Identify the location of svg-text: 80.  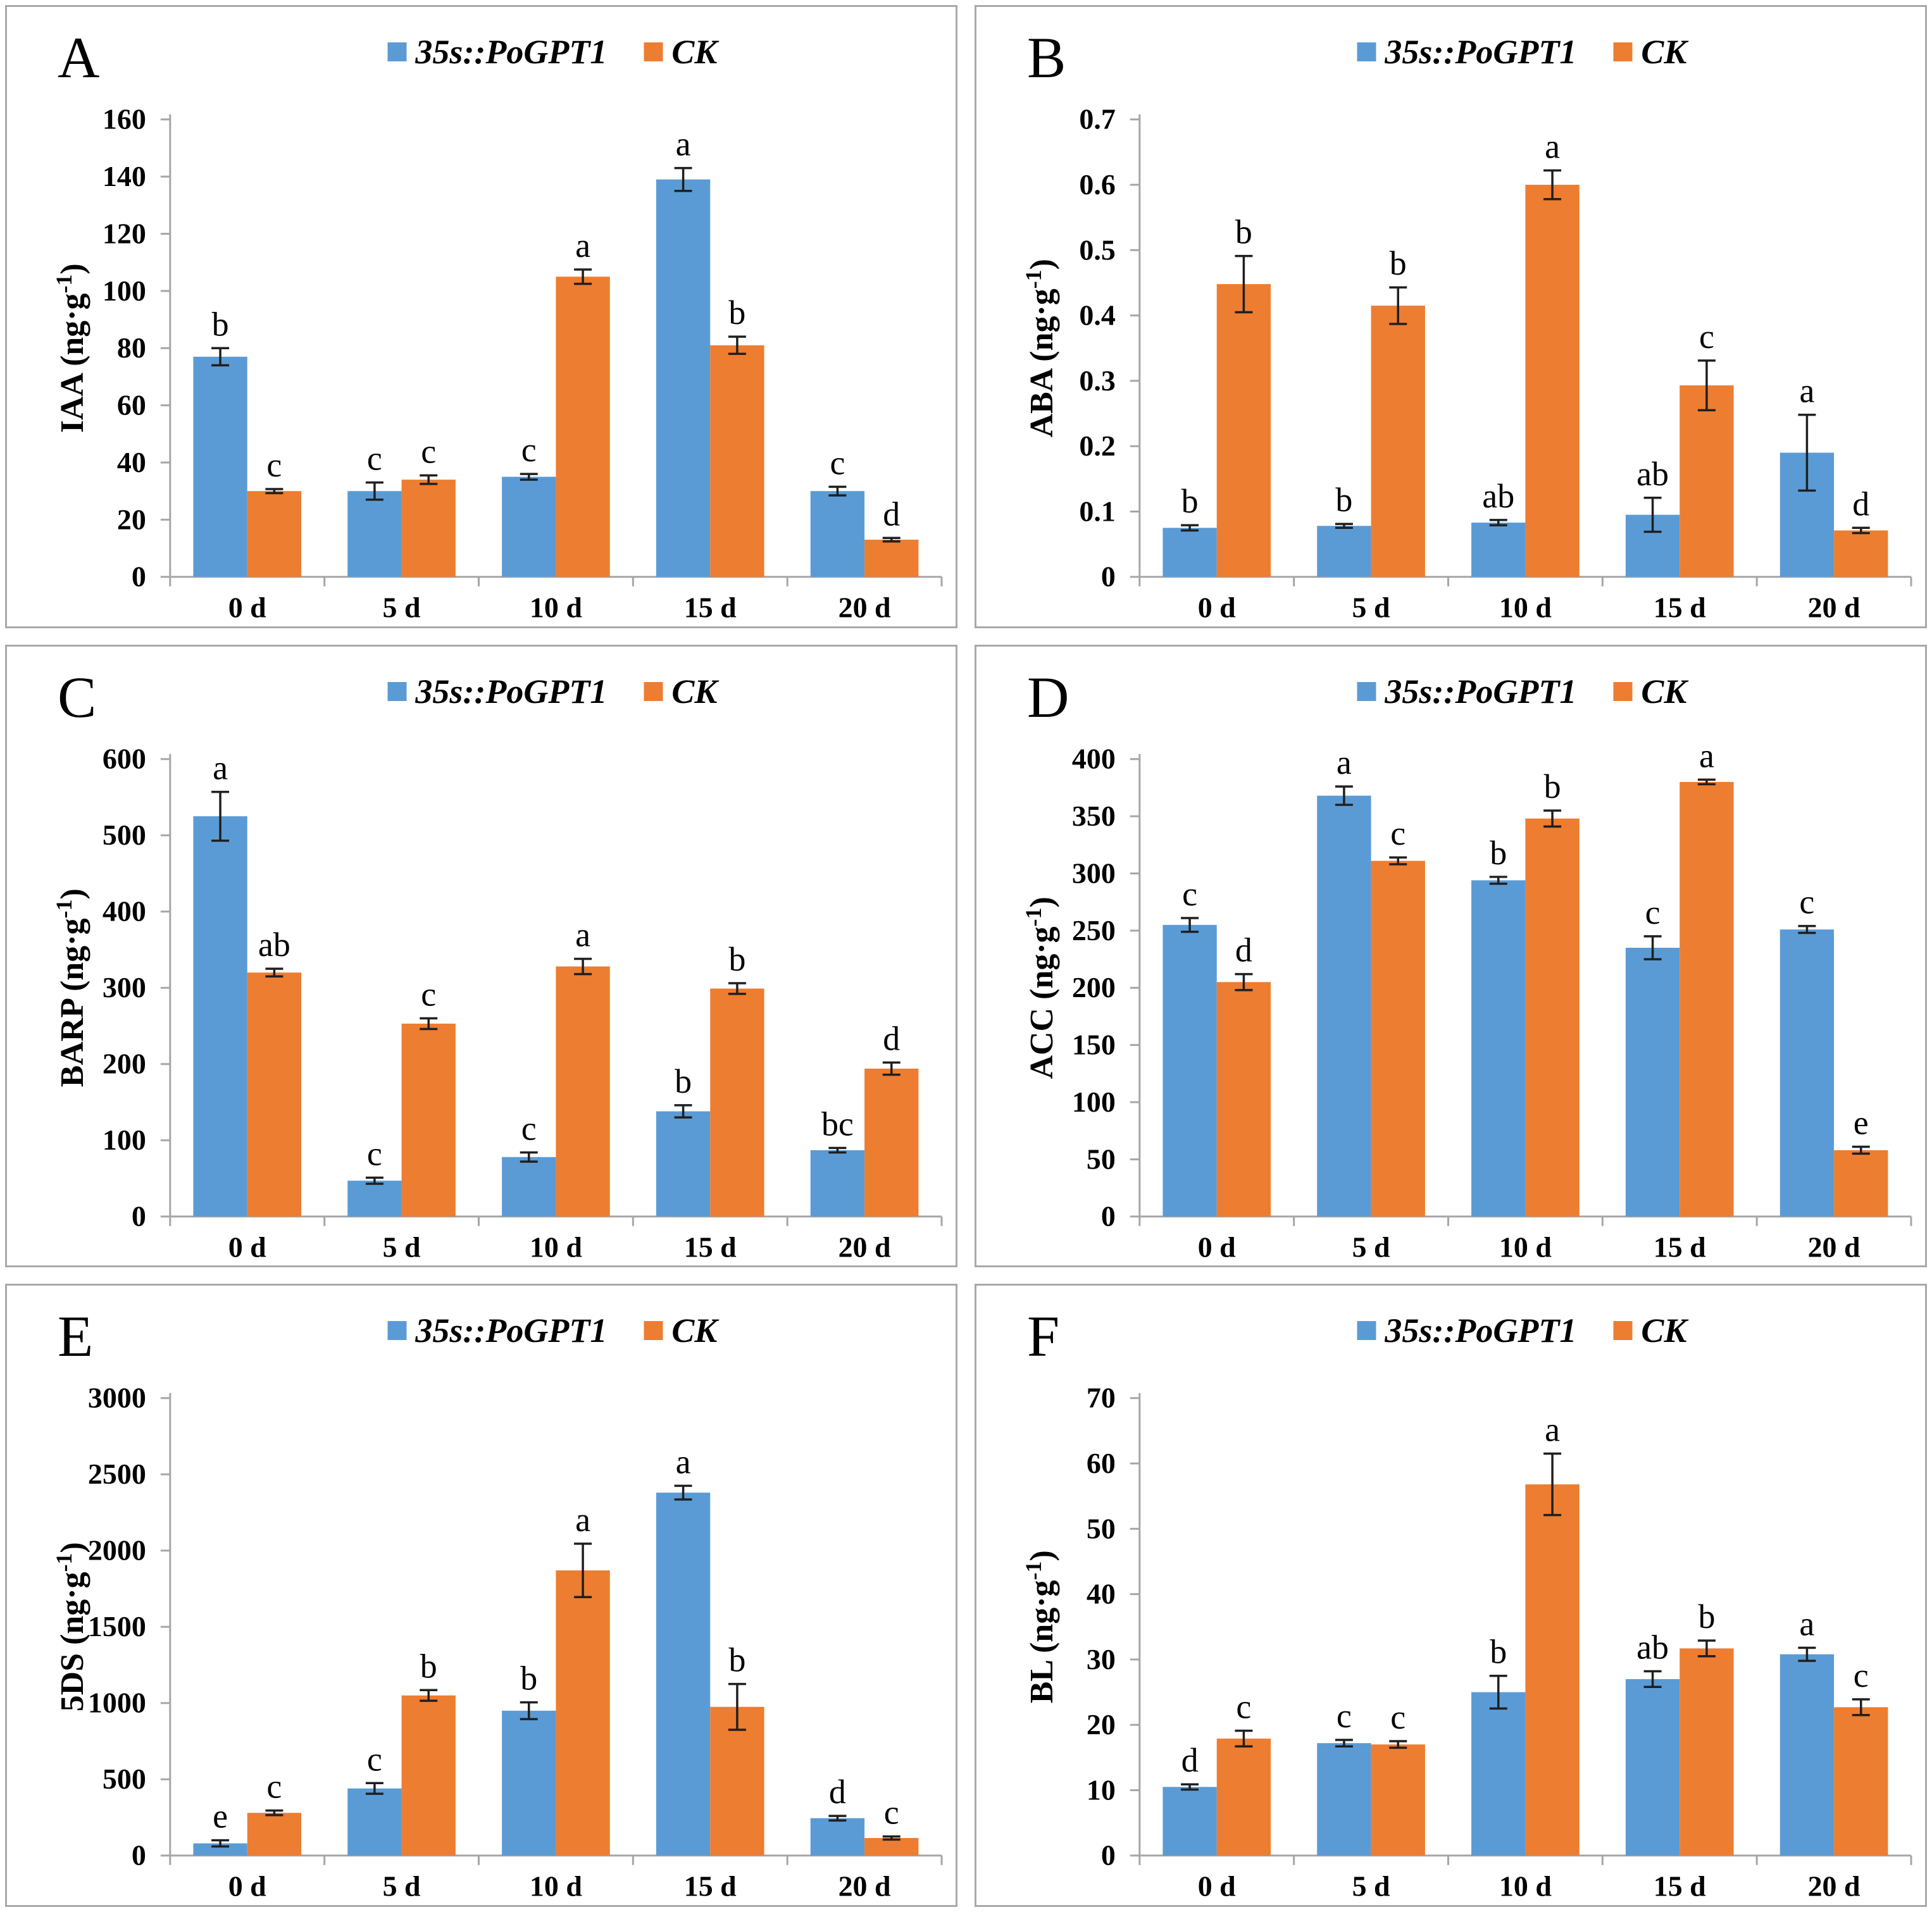
(131, 348).